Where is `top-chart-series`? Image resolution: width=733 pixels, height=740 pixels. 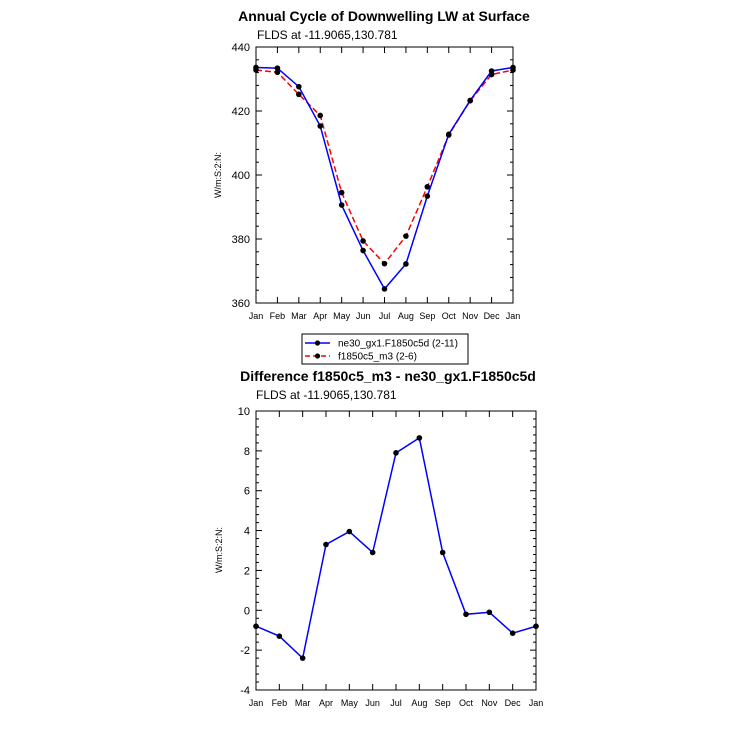
top-chart-series is located at coordinates (384, 178).